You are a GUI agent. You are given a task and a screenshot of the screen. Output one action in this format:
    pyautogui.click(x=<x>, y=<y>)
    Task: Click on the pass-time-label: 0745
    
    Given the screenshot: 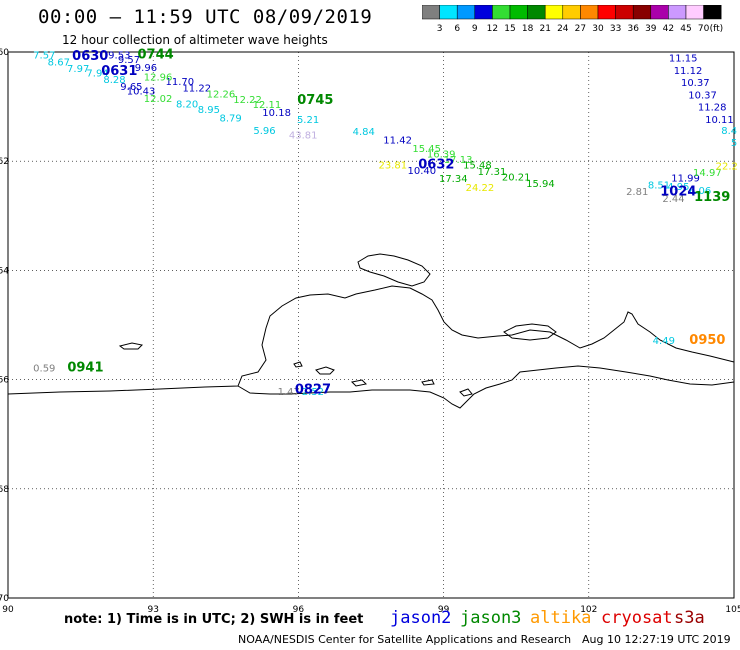 What is the action you would take?
    pyautogui.click(x=315, y=100)
    